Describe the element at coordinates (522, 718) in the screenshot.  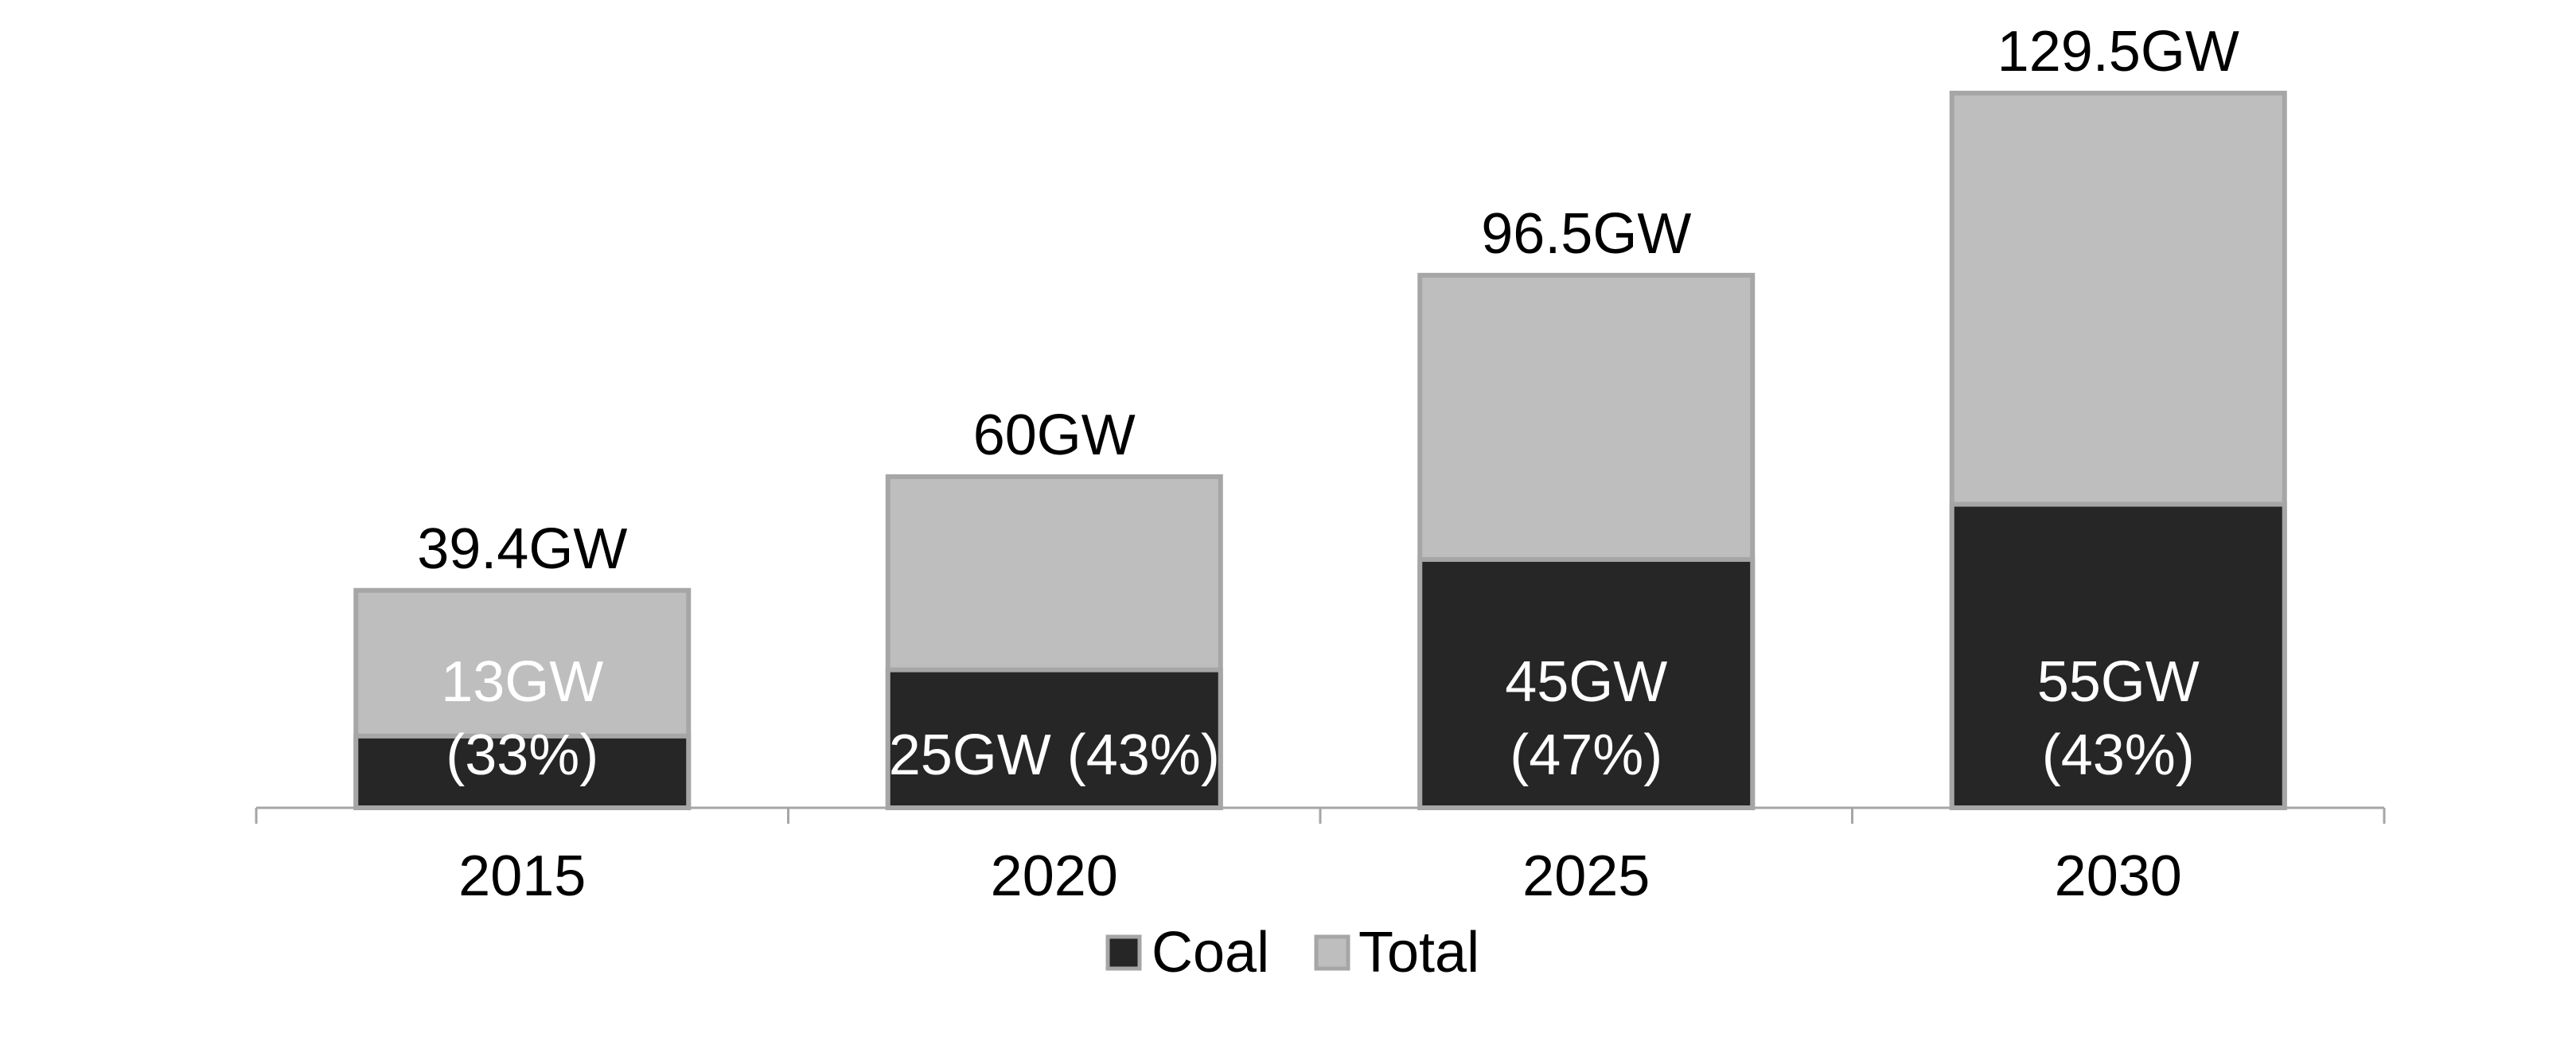
I see `coal-value-label: 13GW (33%)` at that location.